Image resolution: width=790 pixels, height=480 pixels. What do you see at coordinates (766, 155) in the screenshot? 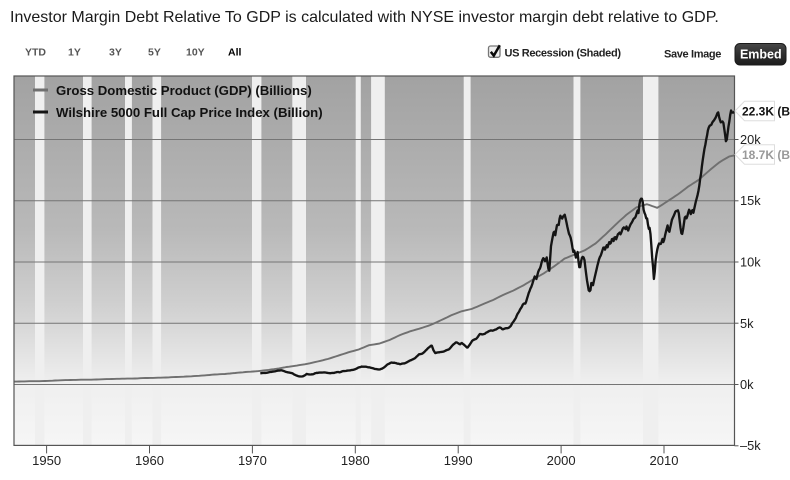
I see `svg-text: 18.7K (Billion)` at bounding box center [766, 155].